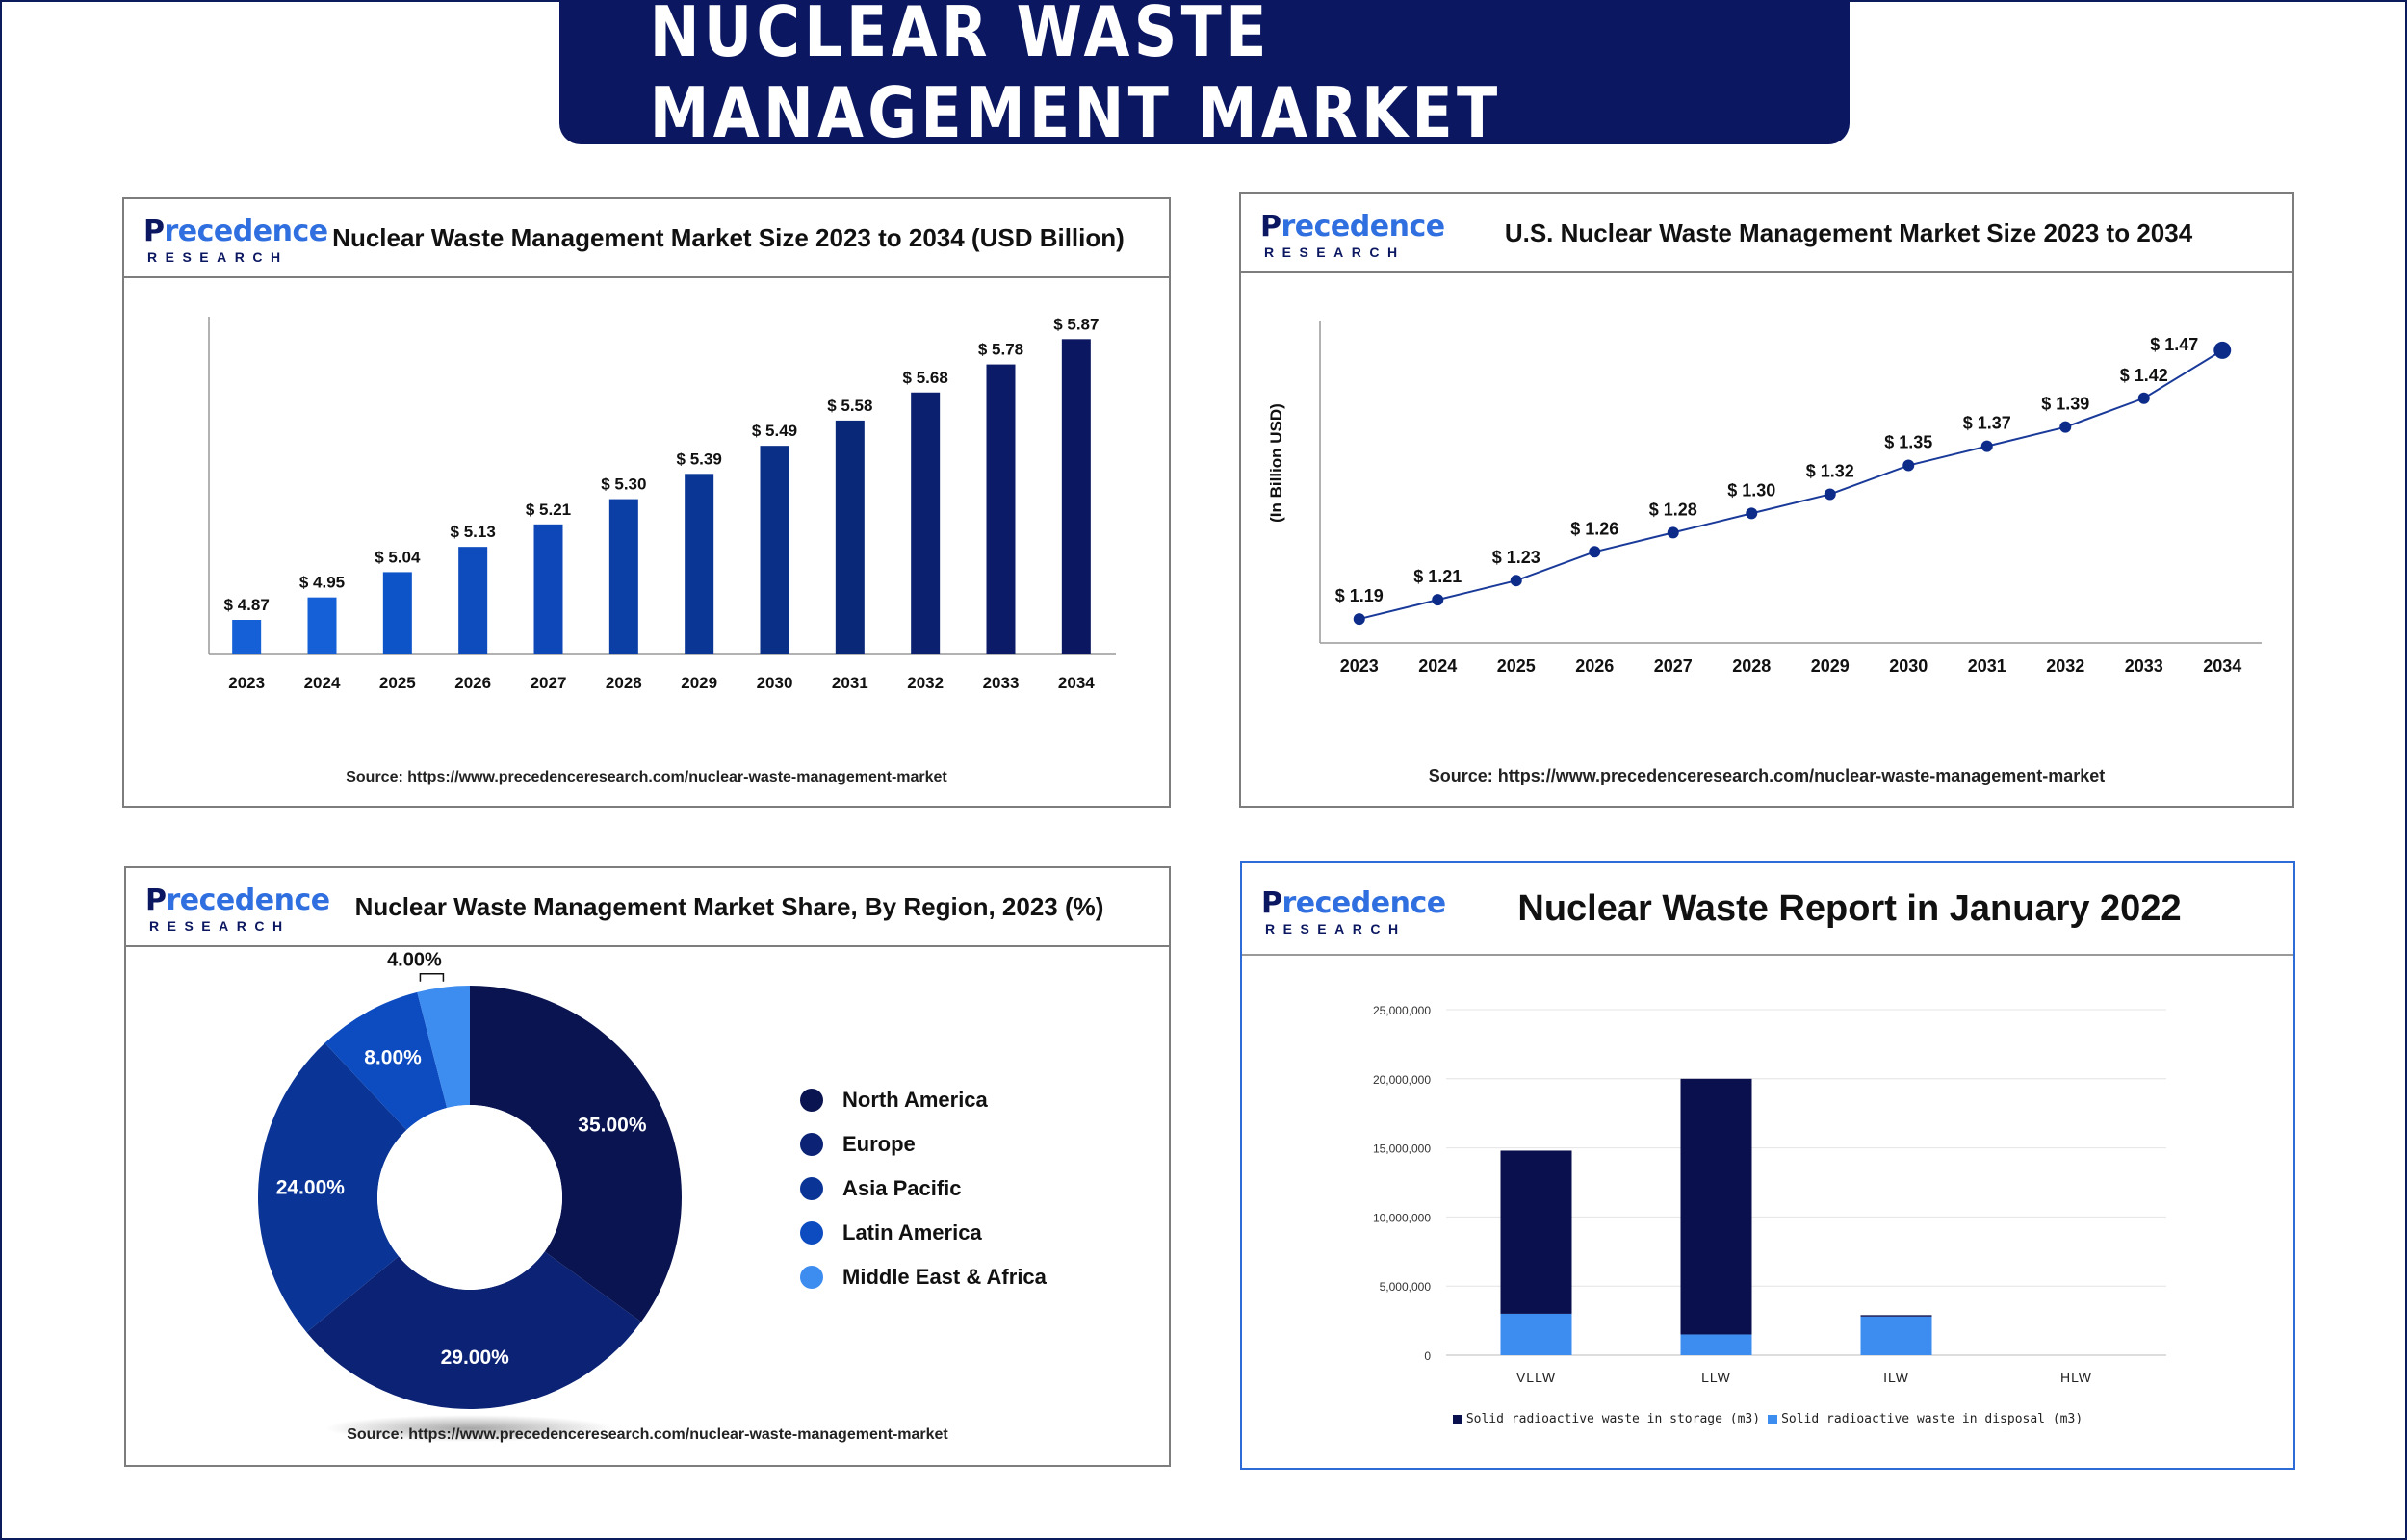  I want to click on legend-item: Solid radioactive waste in storage (m3), so click(1606, 1419).